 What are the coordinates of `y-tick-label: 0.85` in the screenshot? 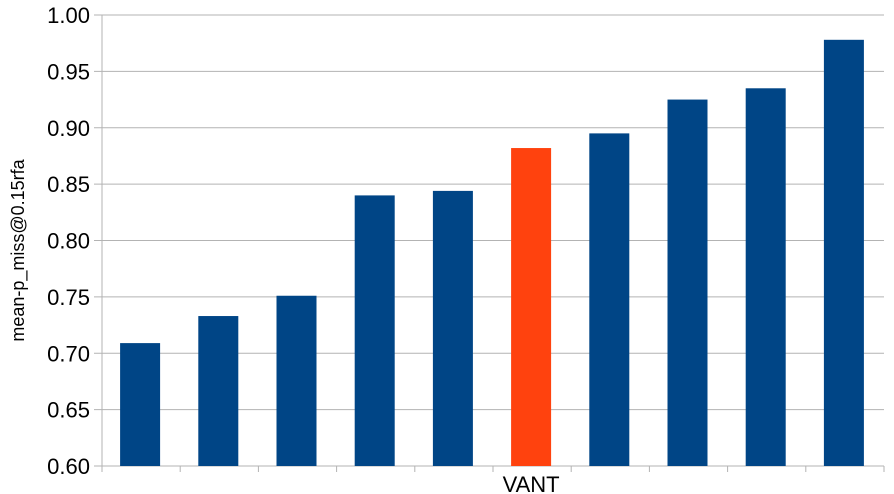 It's located at (68, 184).